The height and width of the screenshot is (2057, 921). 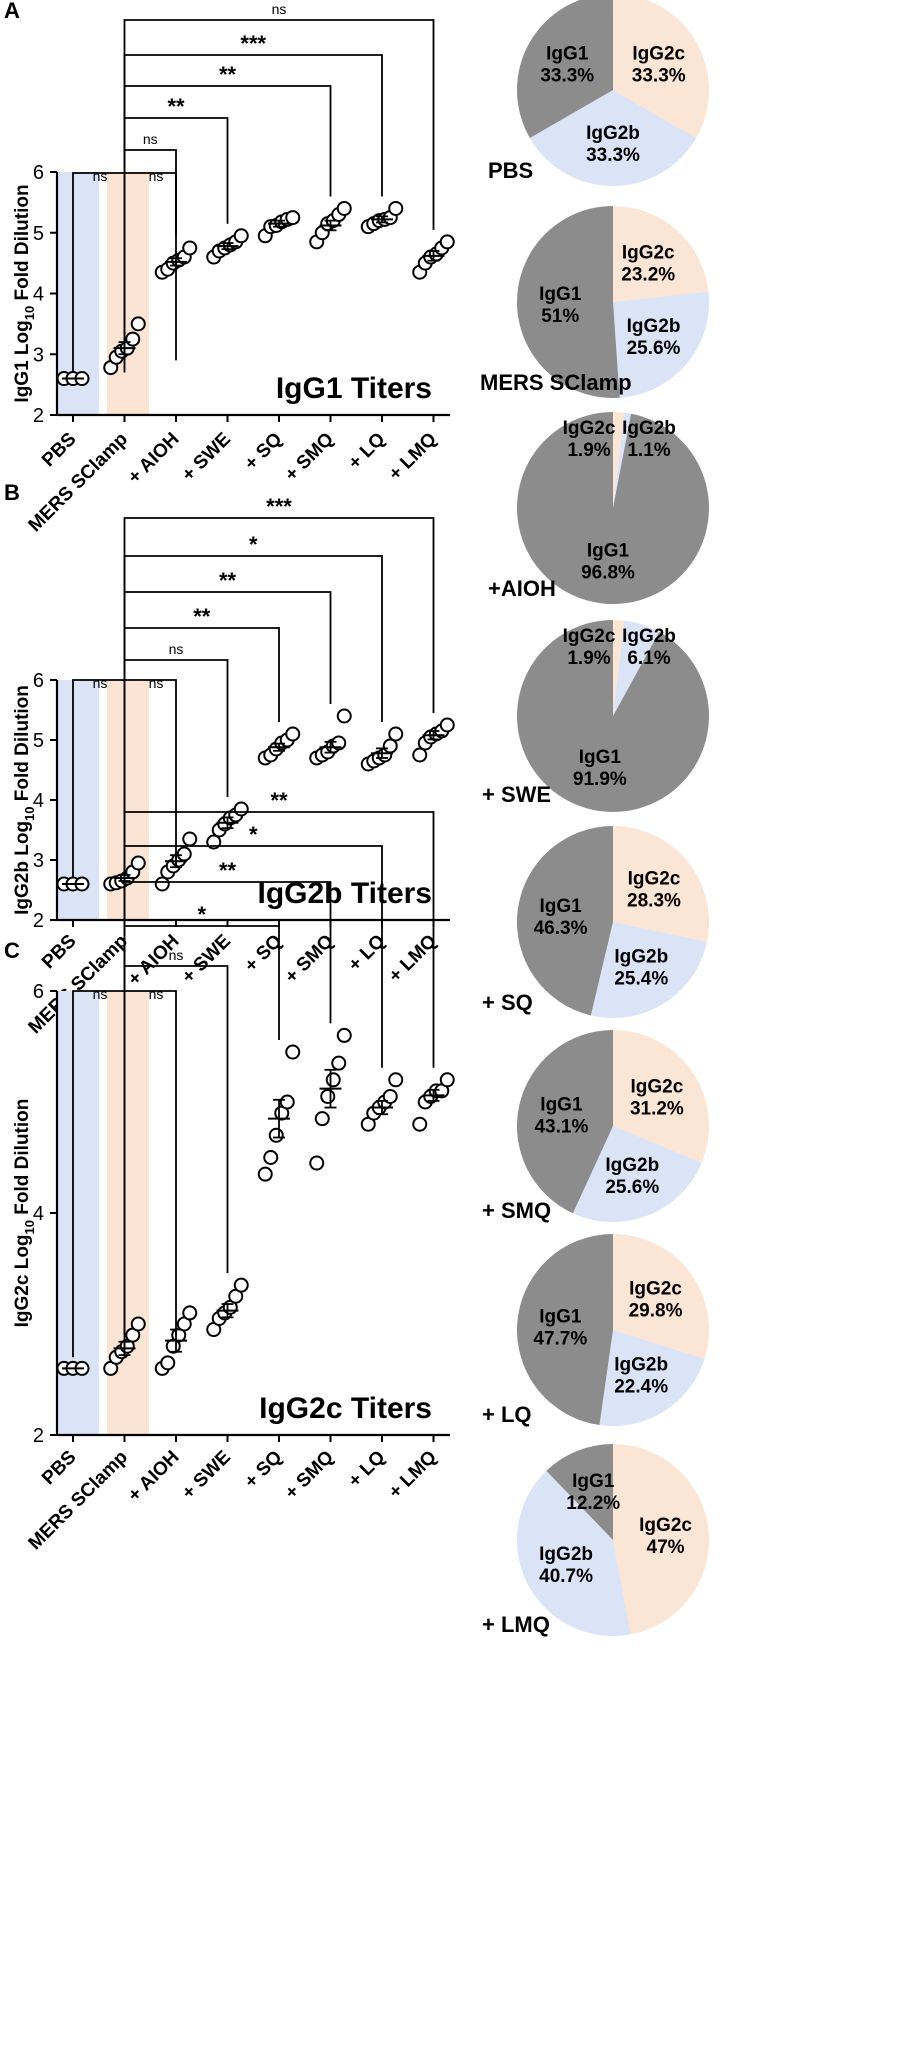 What do you see at coordinates (641, 968) in the screenshot?
I see `pie-label-igg2b: IgG2b 25.4%` at bounding box center [641, 968].